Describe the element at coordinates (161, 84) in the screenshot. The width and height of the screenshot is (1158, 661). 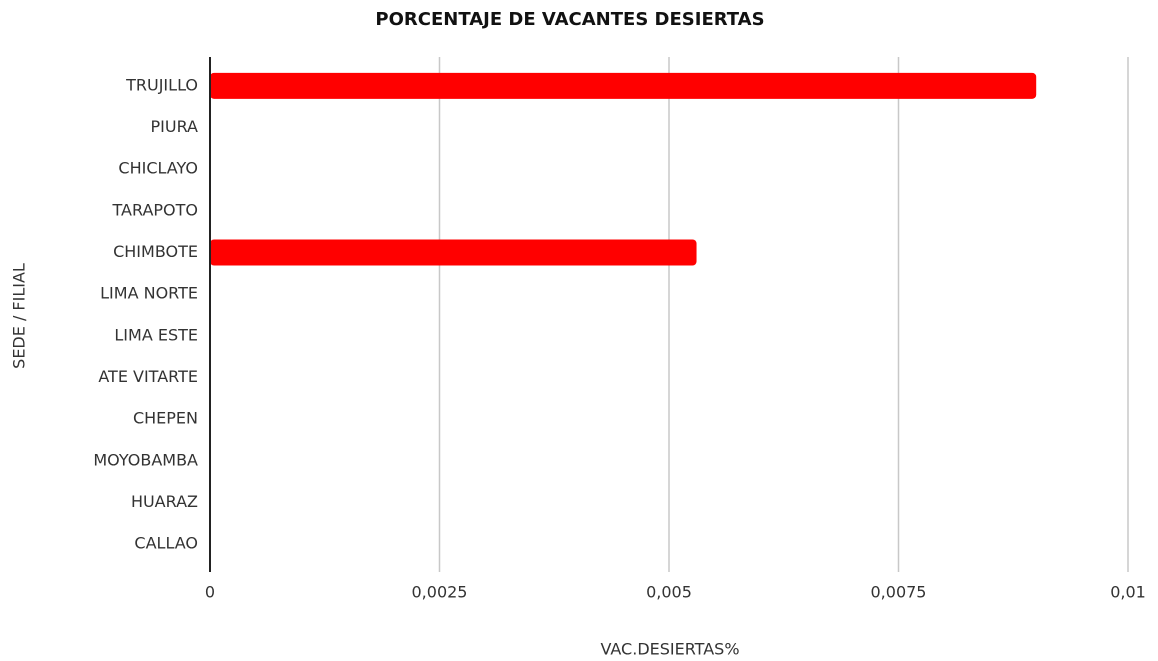
I see `y-tick-label: TRUJILLO` at that location.